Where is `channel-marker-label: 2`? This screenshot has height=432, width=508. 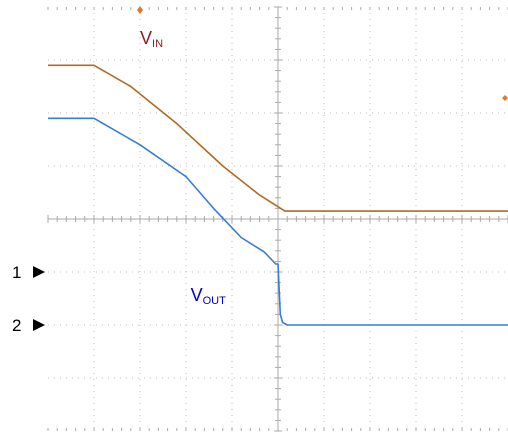
channel-marker-label: 2 is located at coordinates (16, 325).